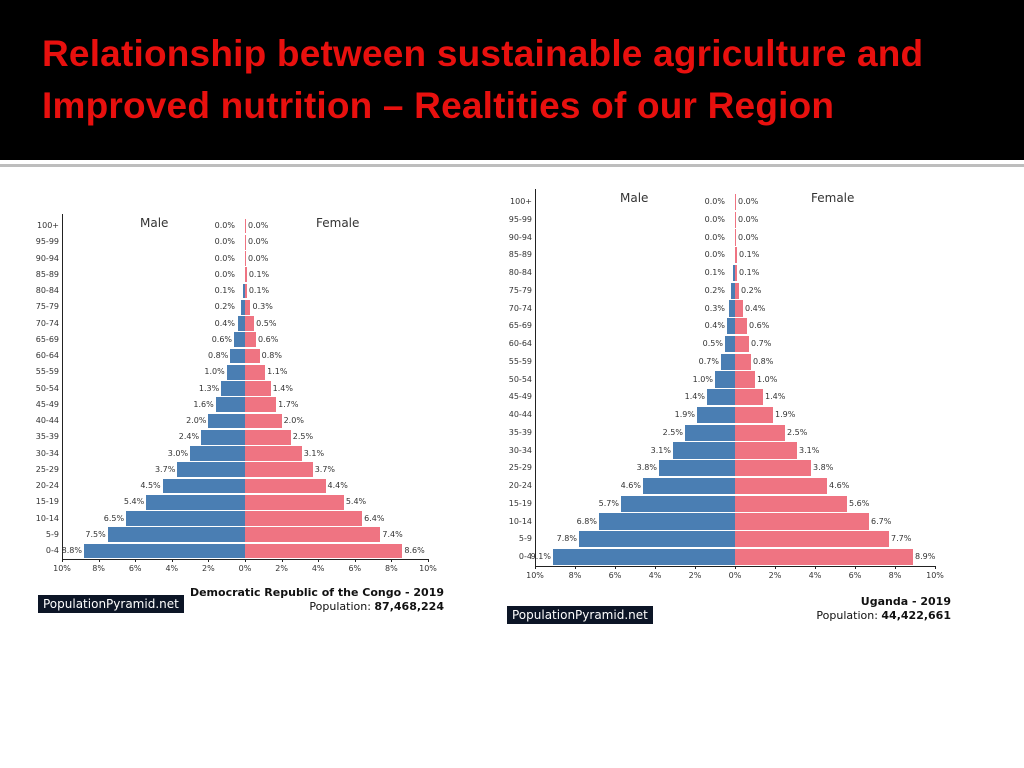  What do you see at coordinates (47, 469) in the screenshot?
I see `age-label: 25-29` at bounding box center [47, 469].